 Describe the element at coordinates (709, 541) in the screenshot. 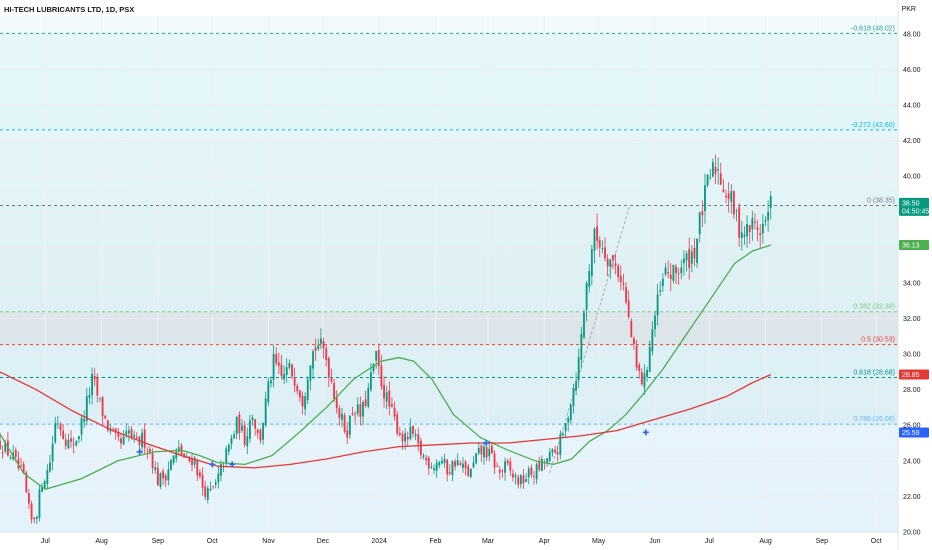

I see `x-tick-label: Jul` at that location.